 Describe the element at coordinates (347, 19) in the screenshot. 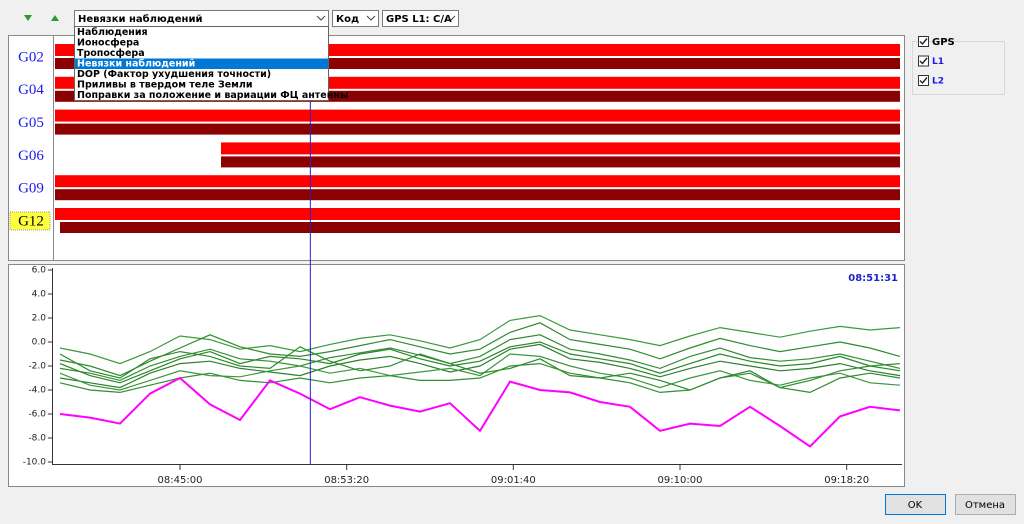

I see `code-combo-text: Код` at that location.